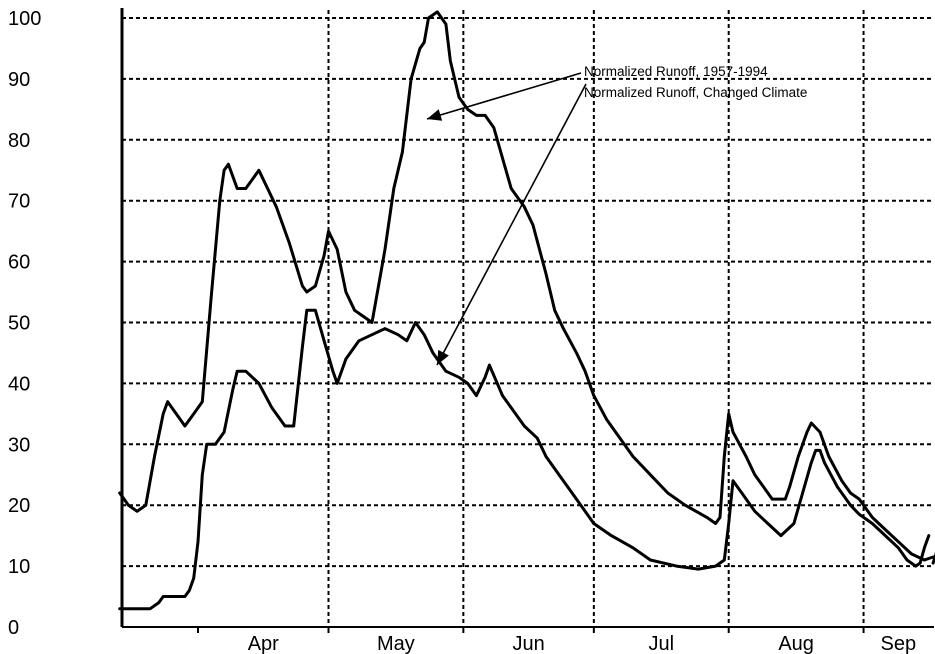  Describe the element at coordinates (19, 506) in the screenshot. I see `y-tick-label-20: 20` at that location.